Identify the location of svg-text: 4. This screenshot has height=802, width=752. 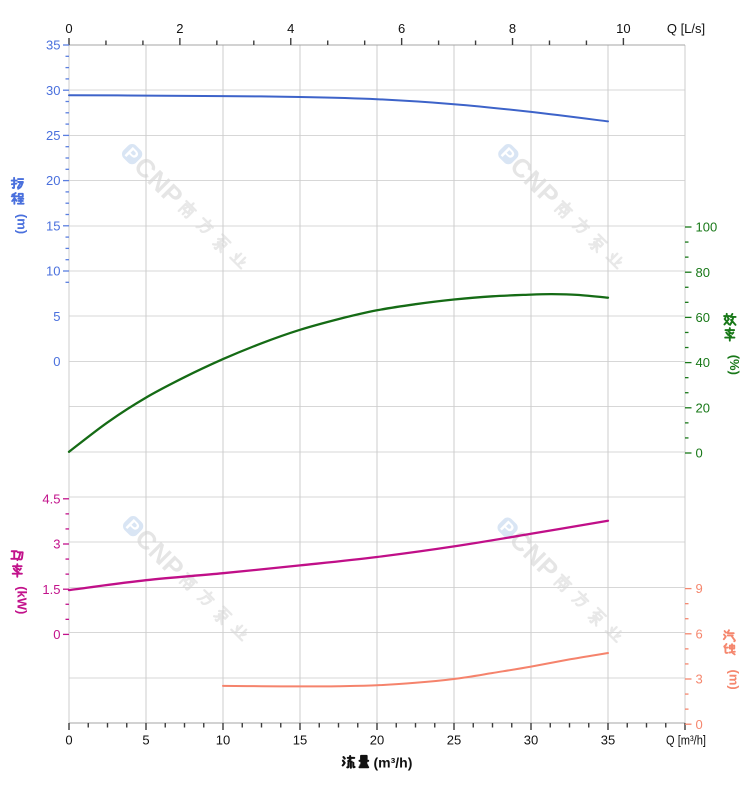
(290, 28).